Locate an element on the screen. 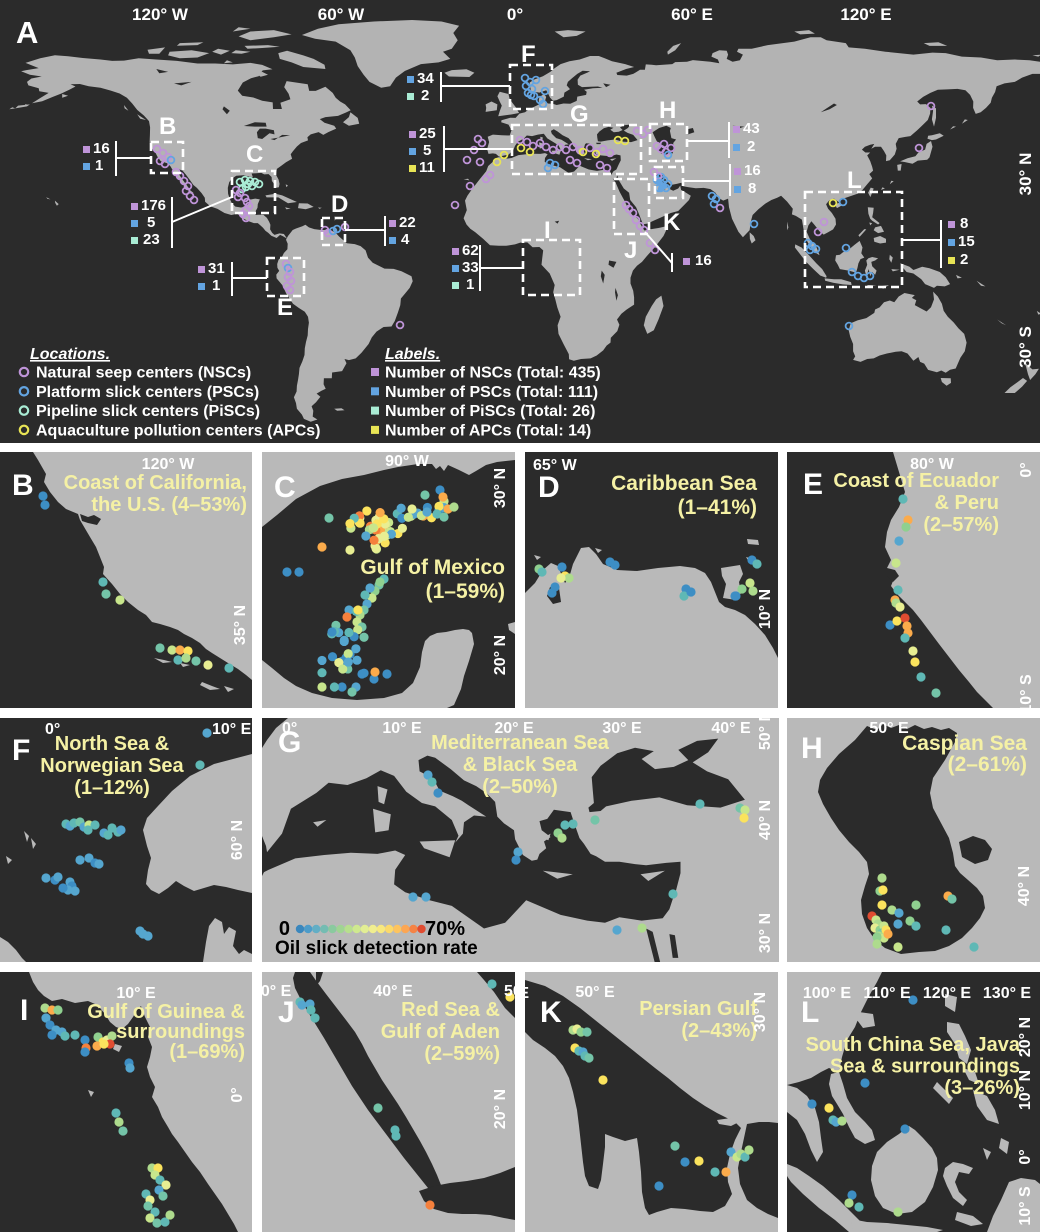  svg-text: 10° N is located at coordinates (1025, 1090).